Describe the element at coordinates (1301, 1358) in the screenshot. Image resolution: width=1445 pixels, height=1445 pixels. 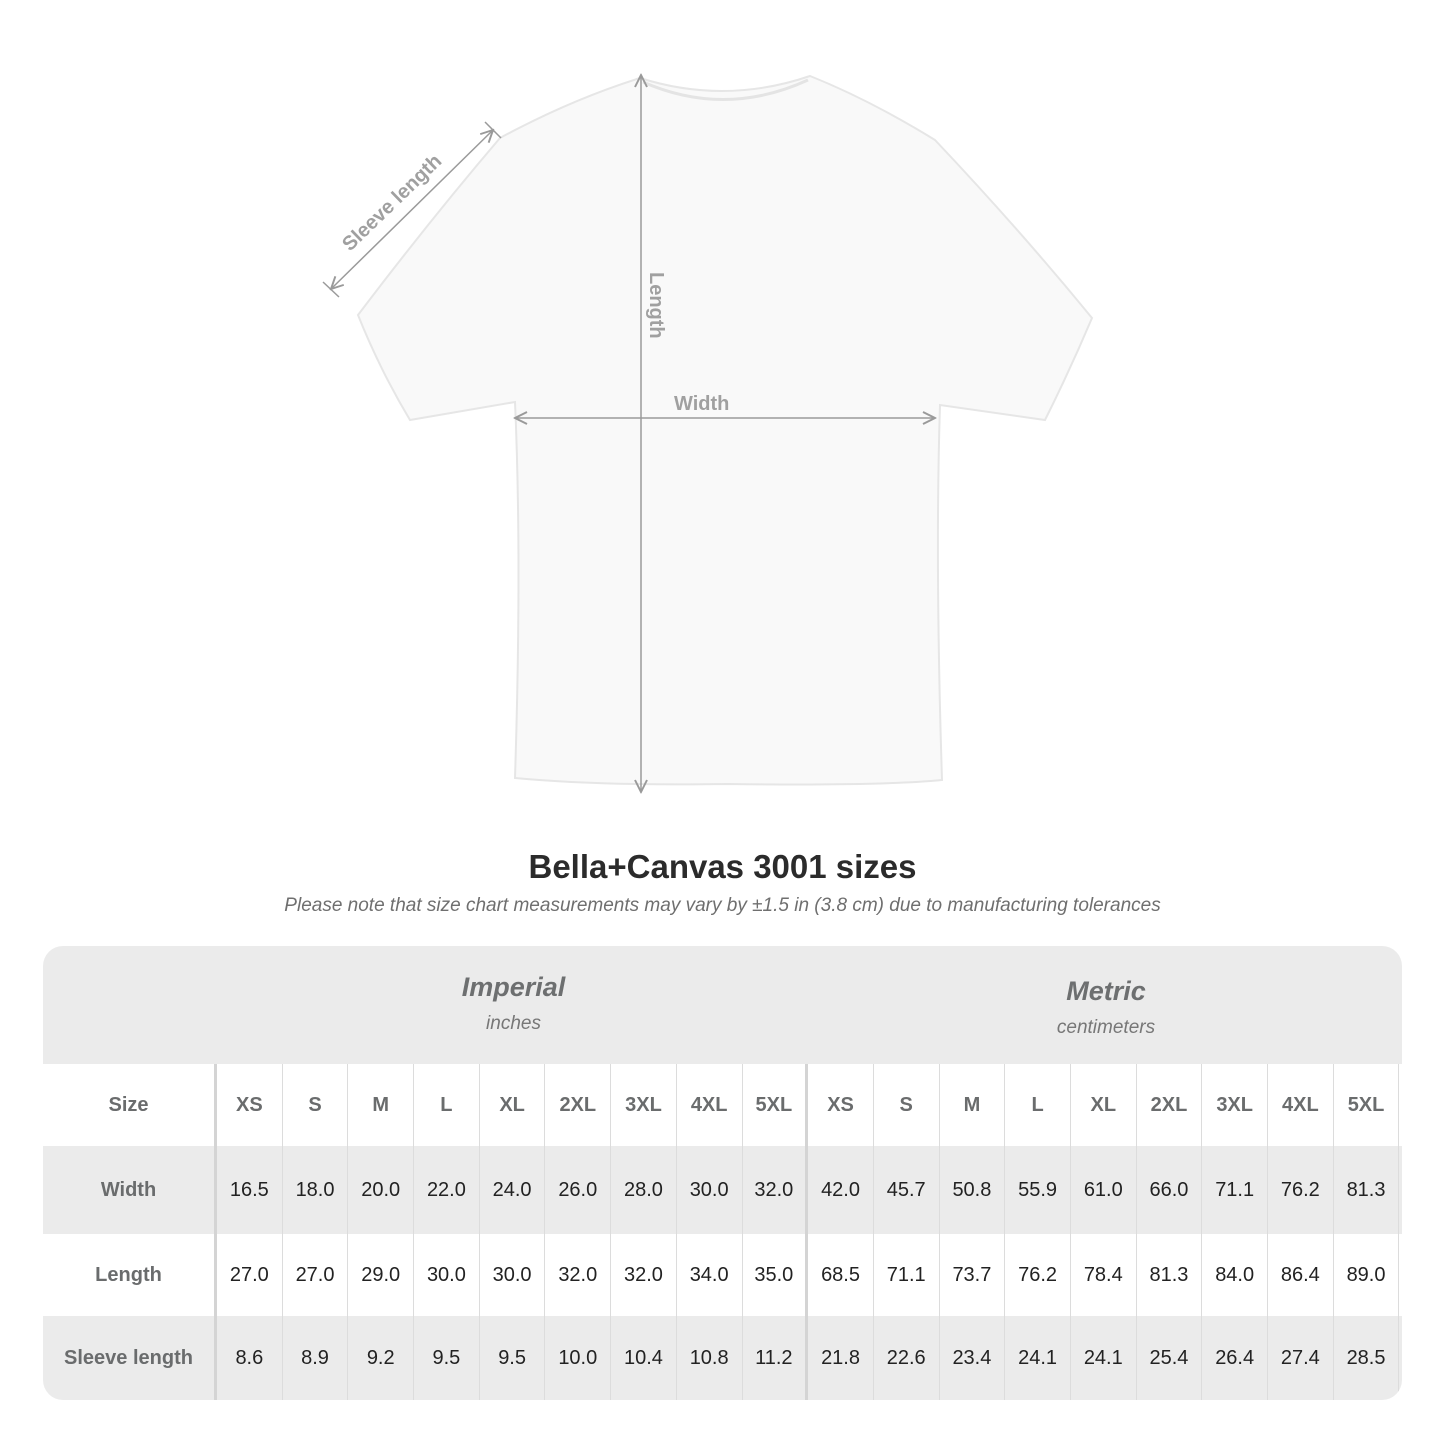
I see `value-cell: 27.4` at that location.